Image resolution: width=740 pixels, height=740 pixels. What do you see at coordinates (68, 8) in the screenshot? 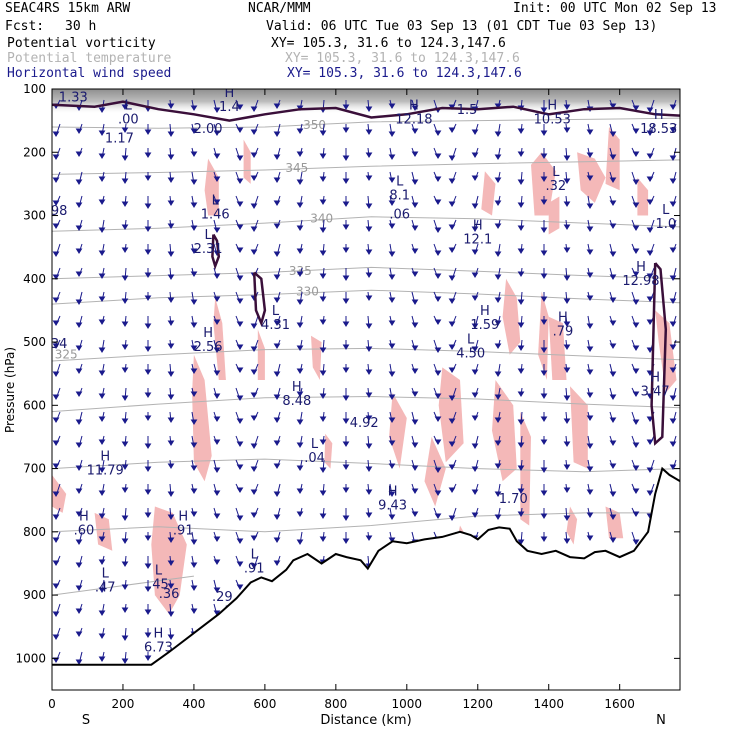
I see `model-name: SEAC4RS 15km ARW` at bounding box center [68, 8].